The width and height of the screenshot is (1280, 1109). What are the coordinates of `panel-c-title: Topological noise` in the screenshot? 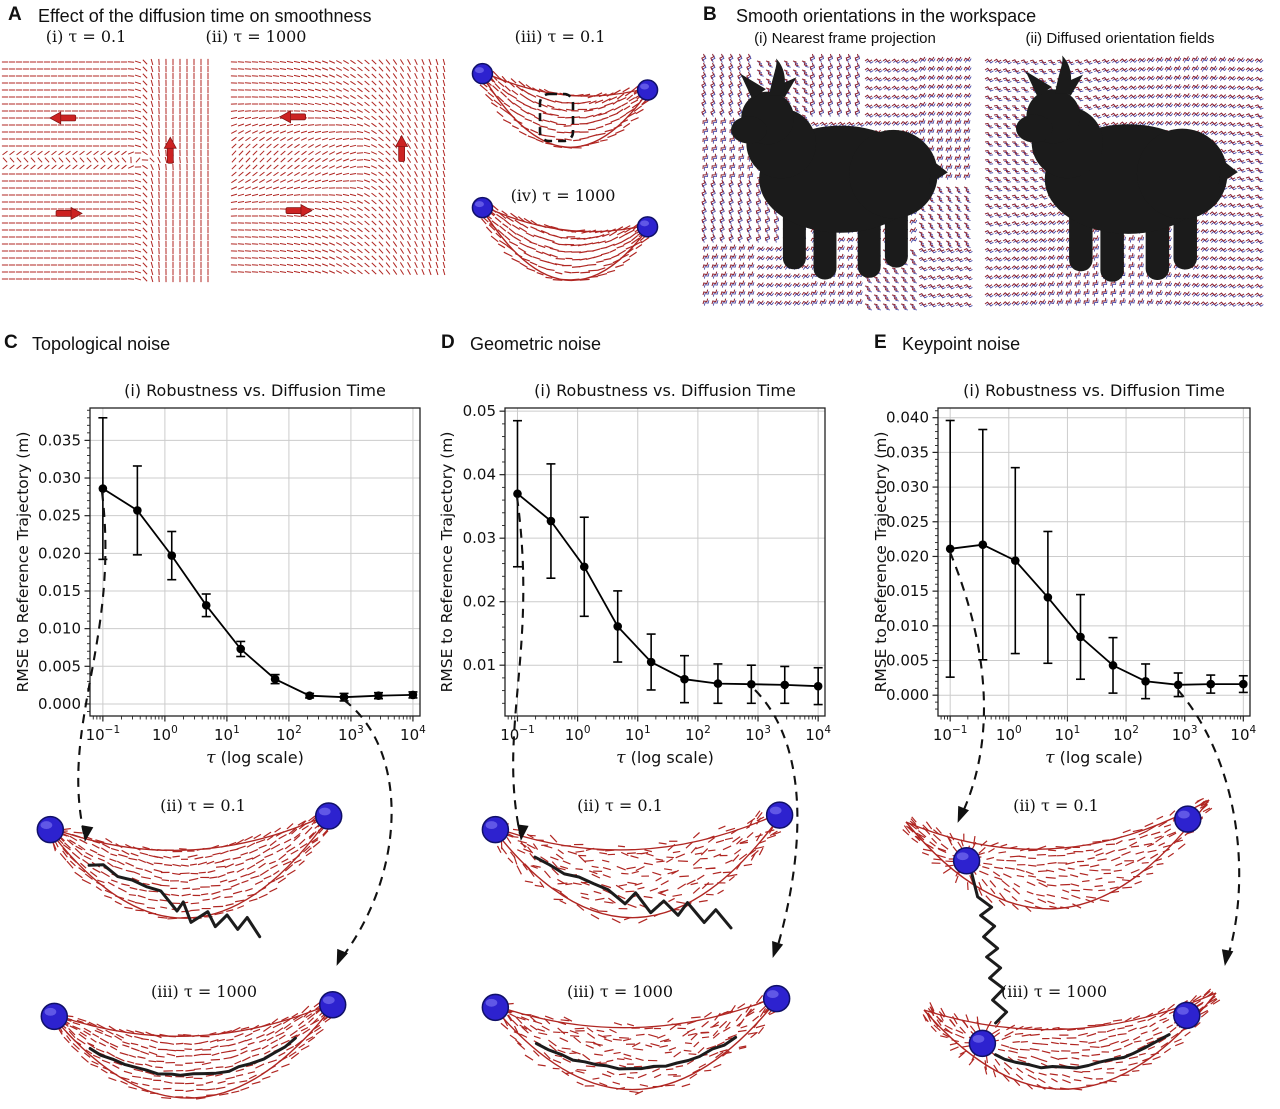 It's located at (101, 344).